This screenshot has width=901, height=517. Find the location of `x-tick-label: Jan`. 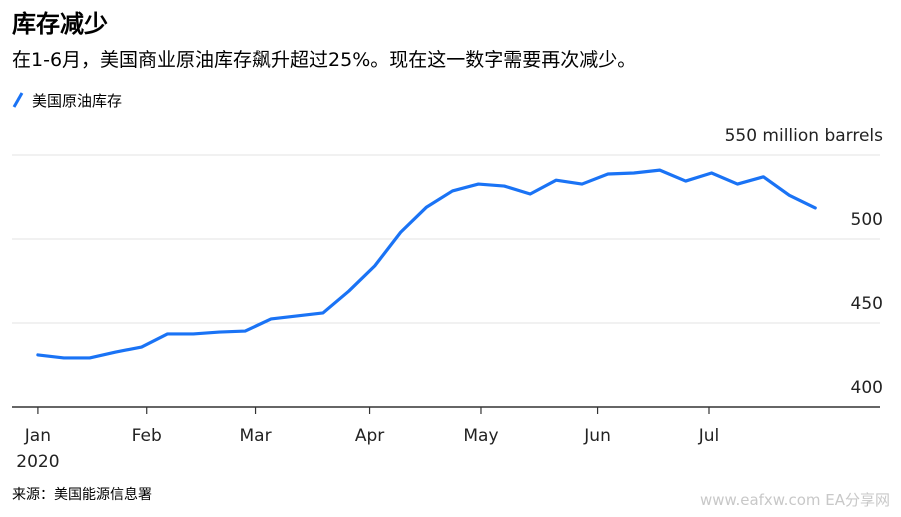

x-tick-label: Jan is located at coordinates (37, 436).